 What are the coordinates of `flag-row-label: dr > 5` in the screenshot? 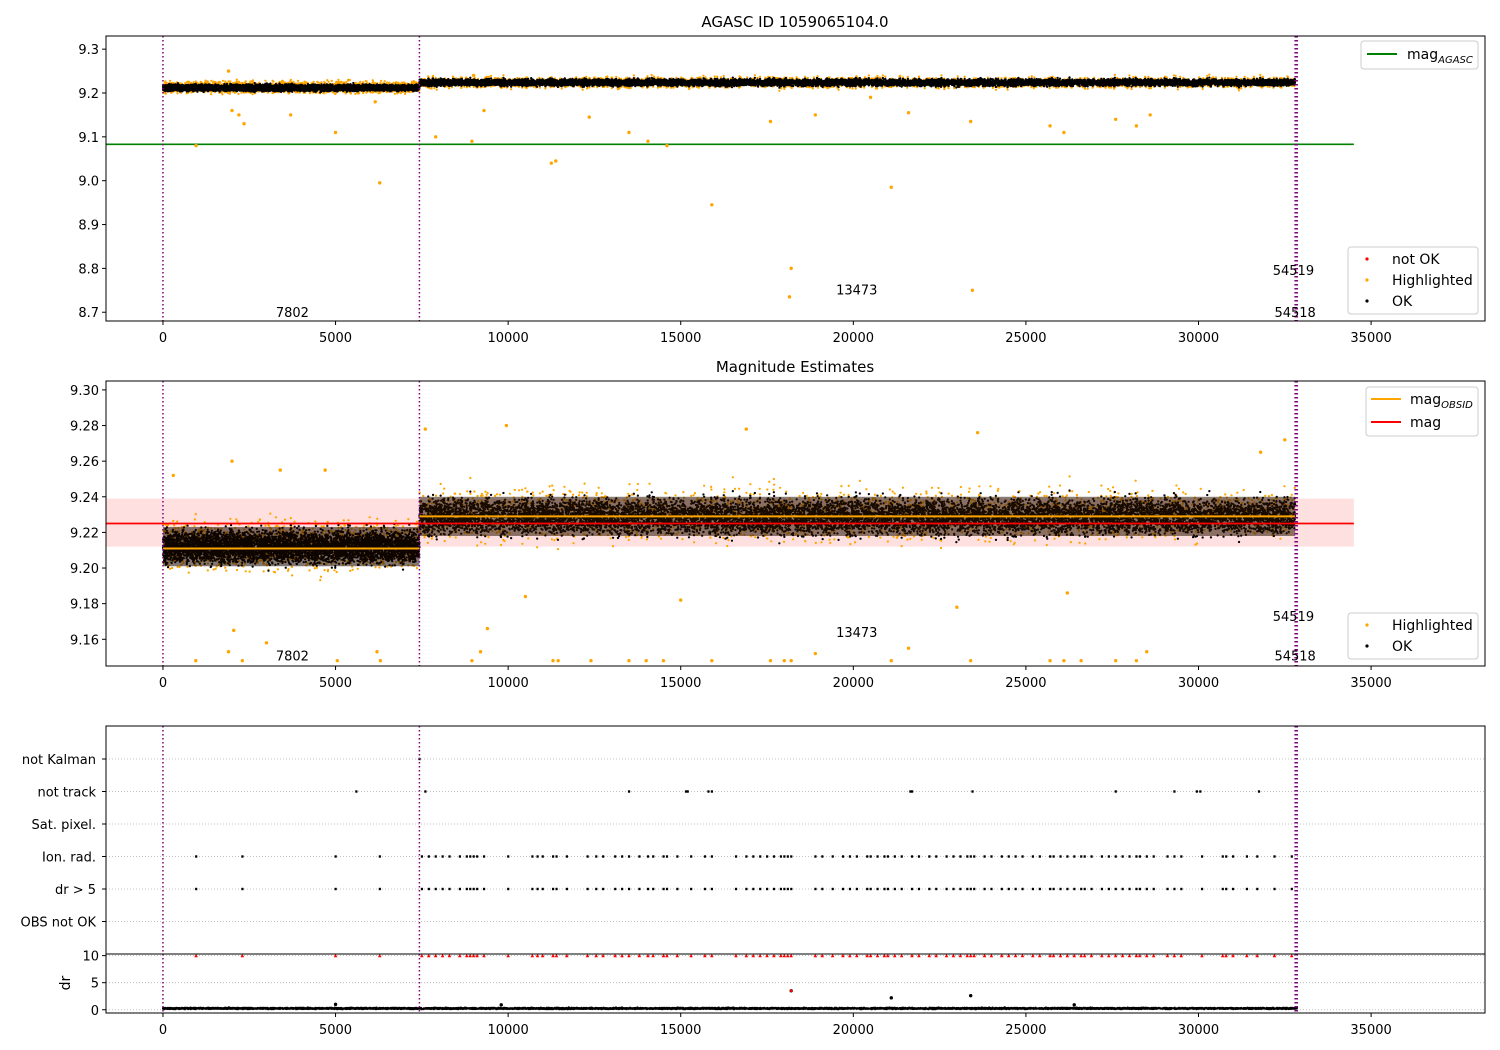 It's located at (75, 890).